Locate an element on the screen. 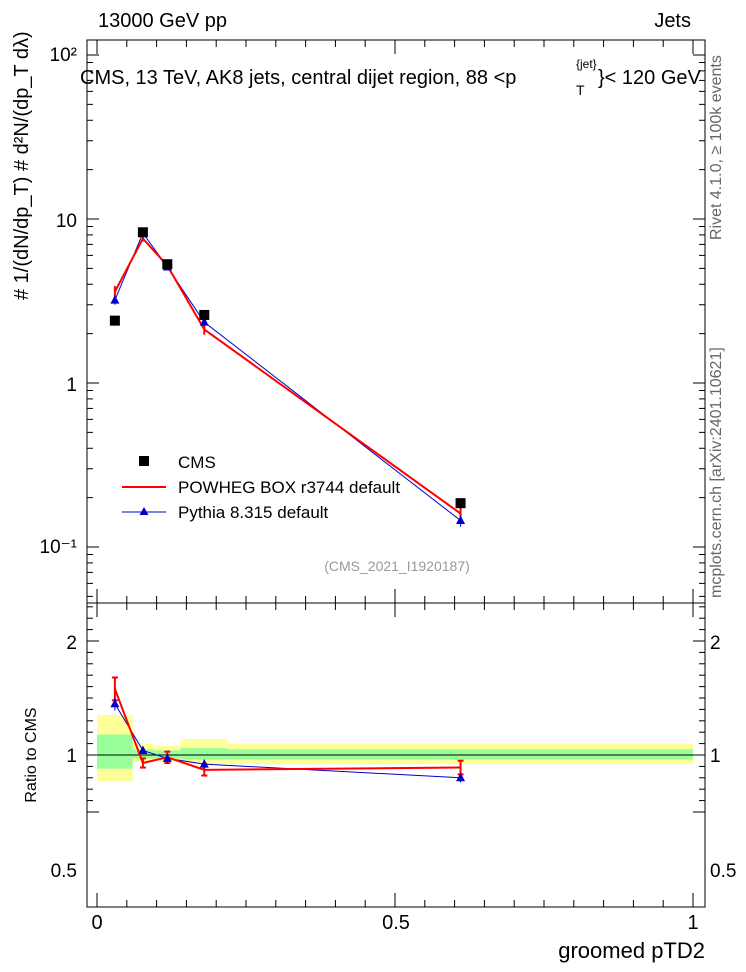 The width and height of the screenshot is (746, 972). ratio-bands is located at coordinates (395, 748).